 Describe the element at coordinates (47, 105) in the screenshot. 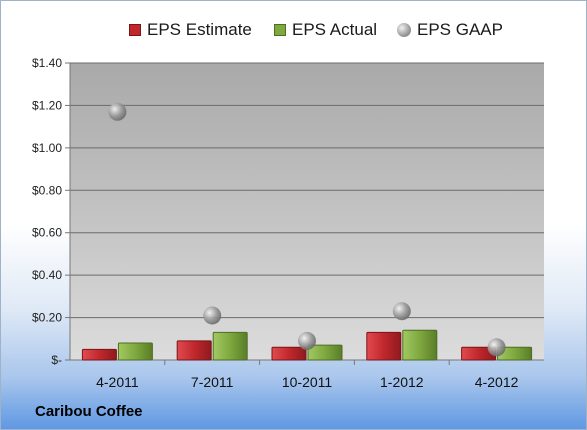

I see `y-tick-label: $1.20` at that location.